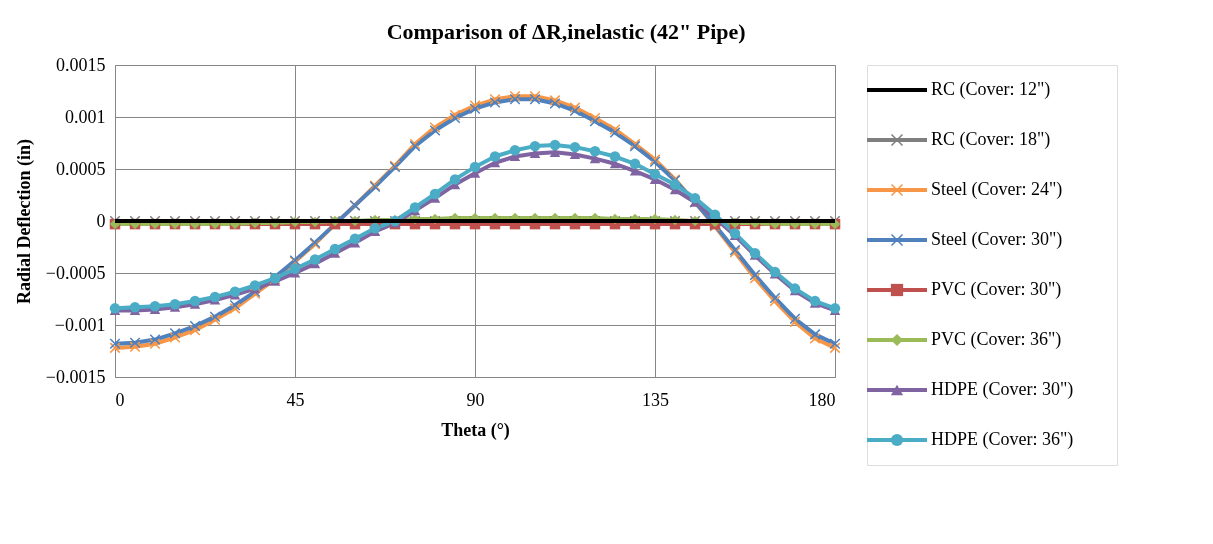 Image resolution: width=1213 pixels, height=544 pixels. Describe the element at coordinates (822, 399) in the screenshot. I see `x-tick-label: 180` at that location.